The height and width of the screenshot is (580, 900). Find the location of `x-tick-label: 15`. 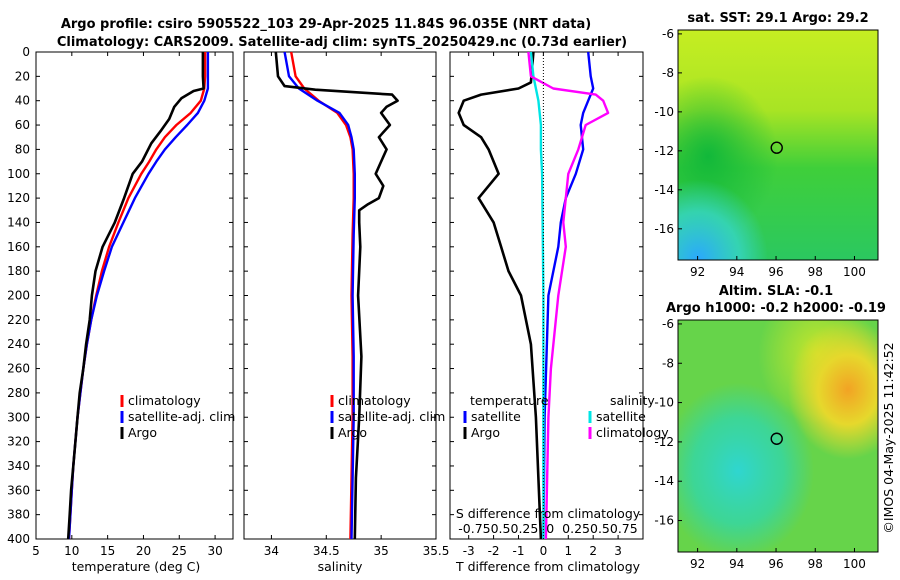

x-tick-label: 15 is located at coordinates (107, 551).